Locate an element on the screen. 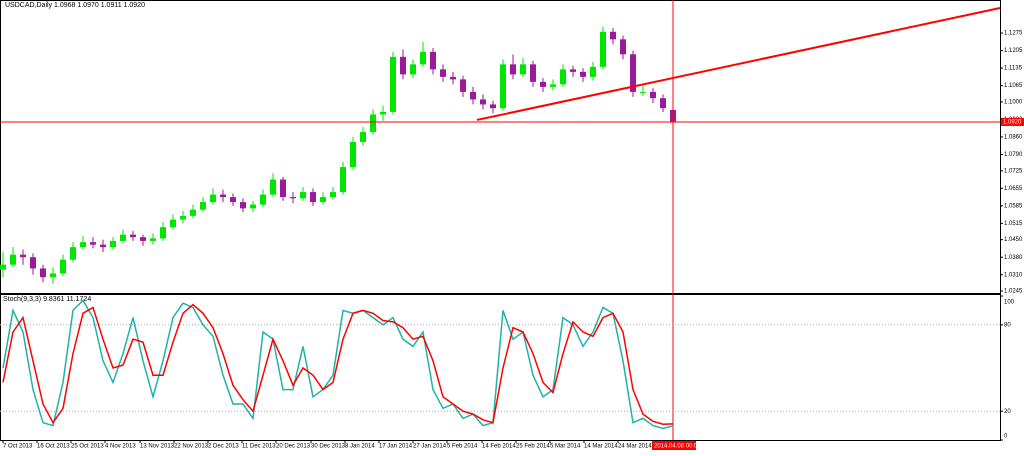 The image size is (1024, 456). y-tick-label: 1.0860 is located at coordinates (1013, 138).